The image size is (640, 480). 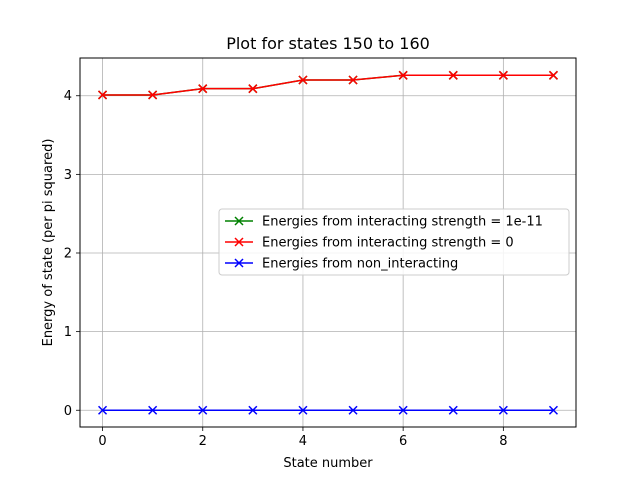 What do you see at coordinates (68, 253) in the screenshot?
I see `y-tick-label: 2` at bounding box center [68, 253].